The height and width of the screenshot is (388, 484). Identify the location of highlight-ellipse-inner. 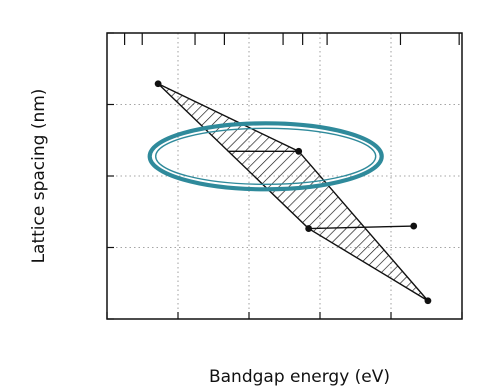
(266, 156).